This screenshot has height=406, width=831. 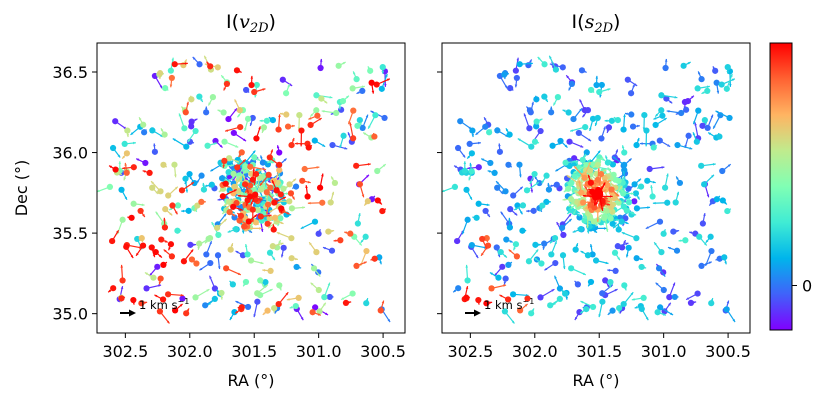 I want to click on x-axis-label-right: RA (°), so click(x=596, y=380).